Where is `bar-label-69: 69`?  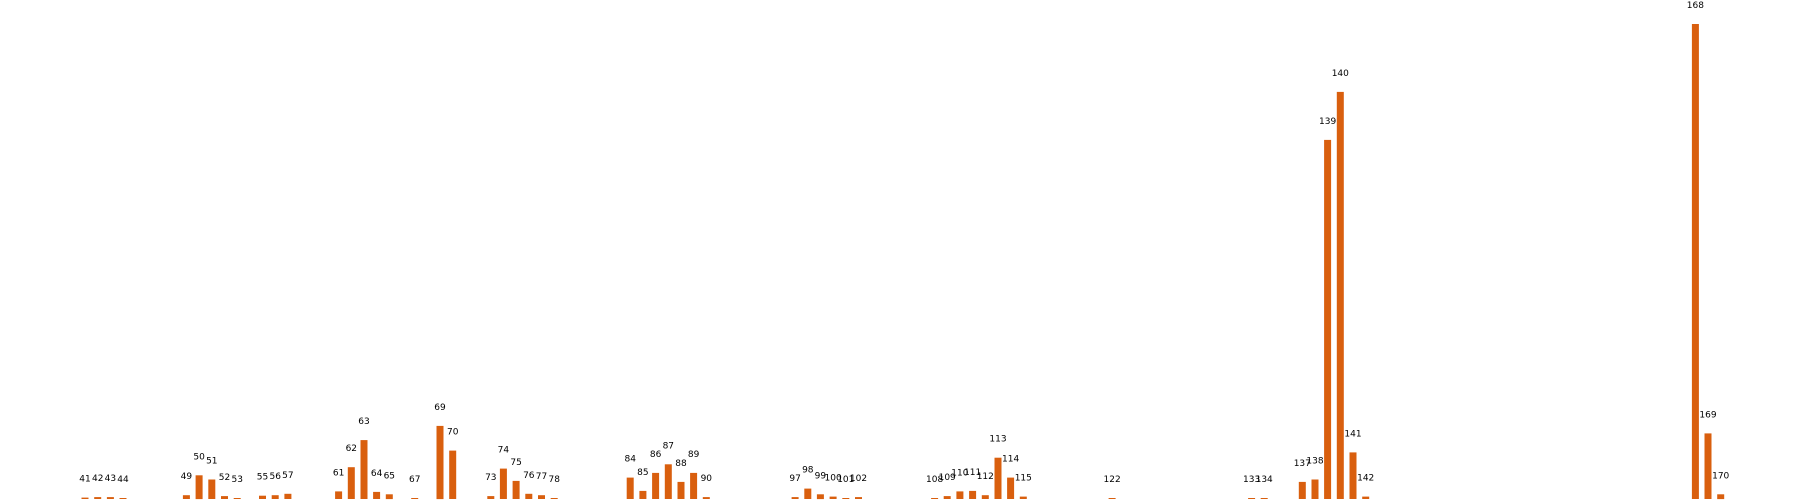
bar-label-69: 69 is located at coordinates (440, 408).